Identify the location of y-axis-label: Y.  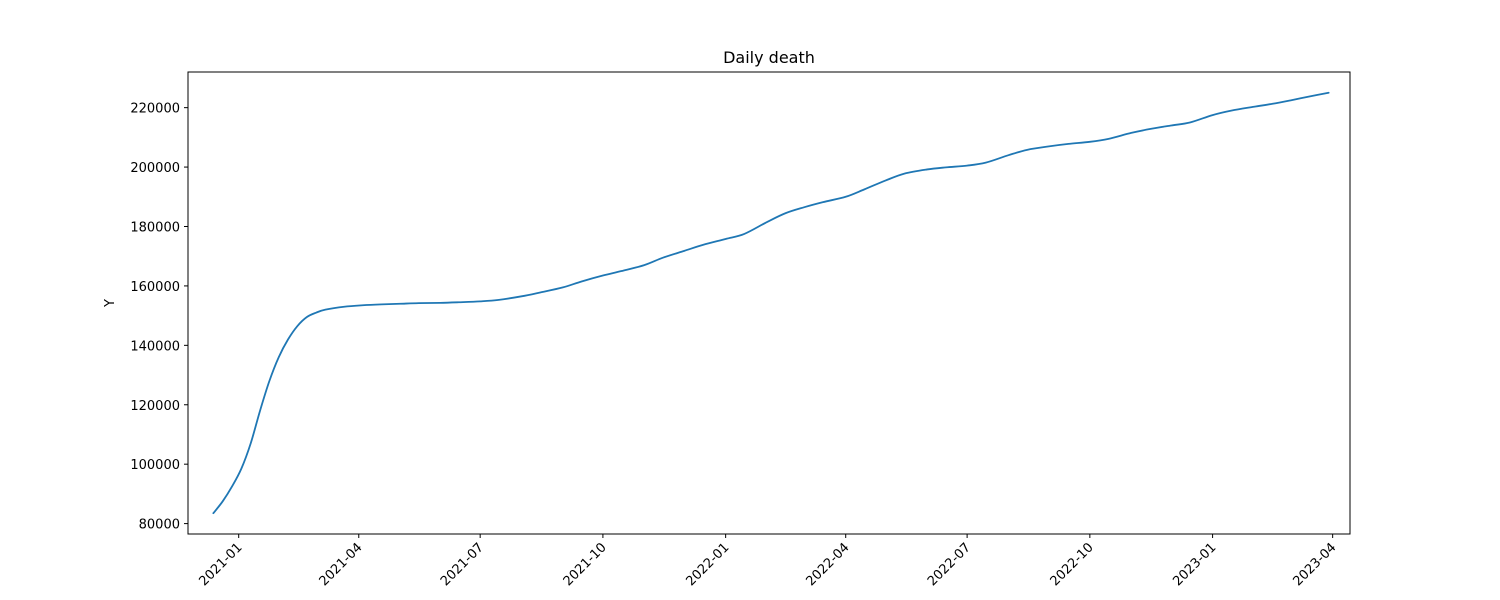
(110, 303).